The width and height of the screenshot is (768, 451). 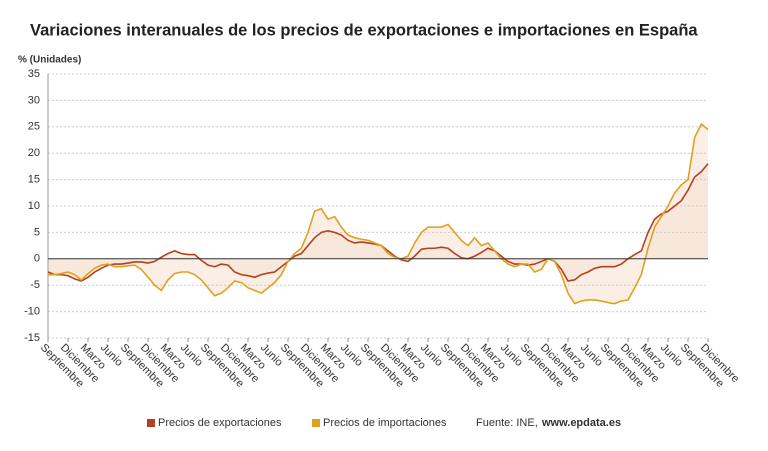 I want to click on y-tick-label: -15, so click(x=32, y=338).